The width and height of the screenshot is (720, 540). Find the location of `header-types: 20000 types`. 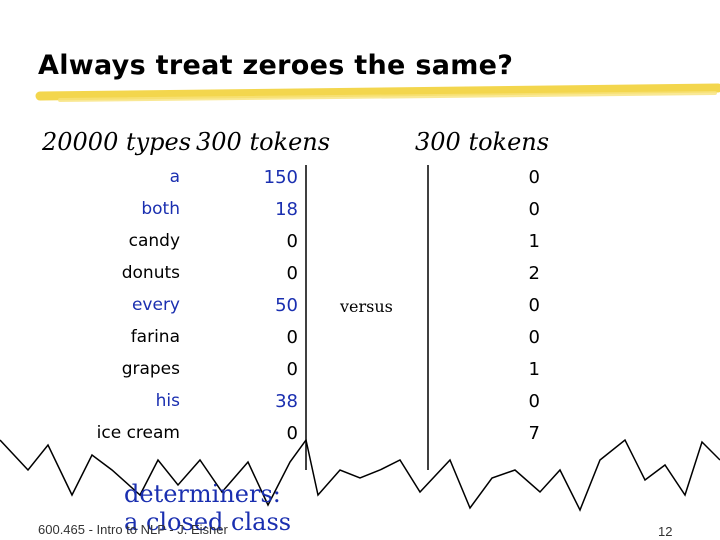

header-types: 20000 types is located at coordinates (117, 142).